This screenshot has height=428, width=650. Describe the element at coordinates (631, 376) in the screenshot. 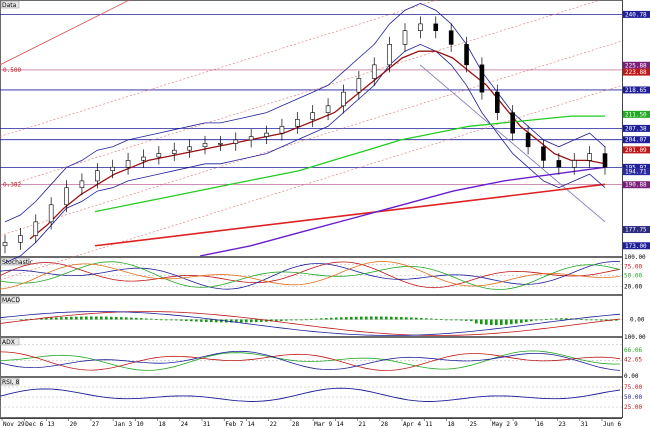

I see `adx-label-3: 0.00` at that location.